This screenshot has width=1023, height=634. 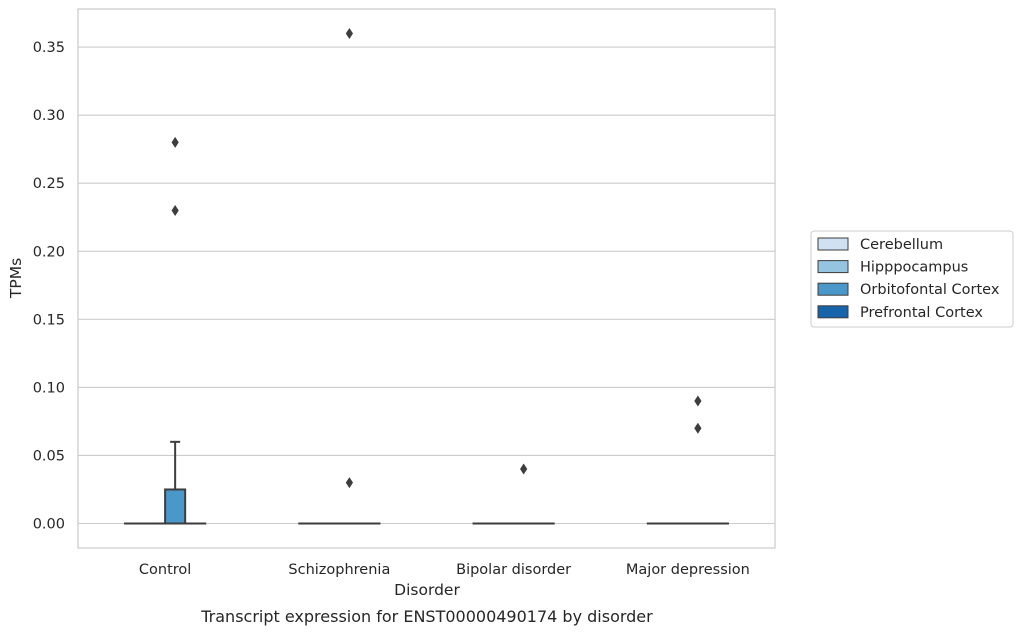 I want to click on y-tick-label: 0.05, so click(x=49, y=456).